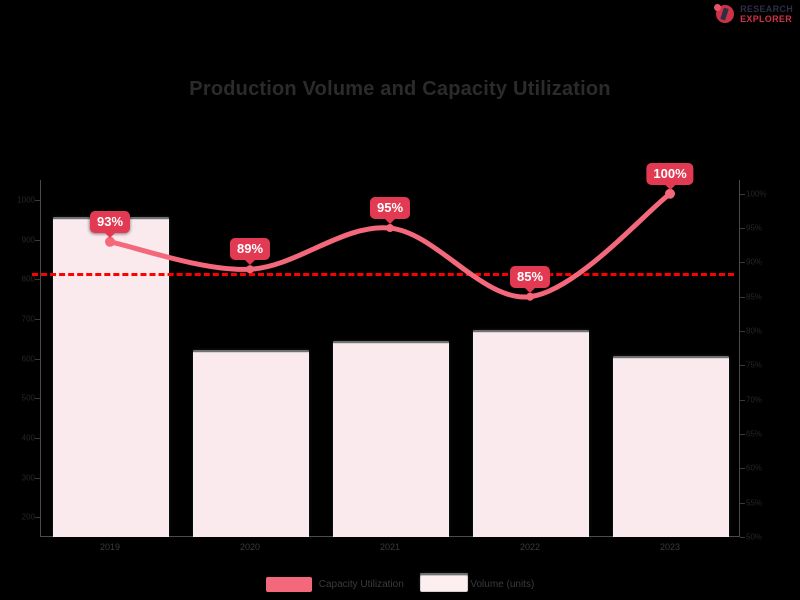 This screenshot has width=800, height=600. Describe the element at coordinates (288, 584) in the screenshot. I see `legend-swatch-line` at that location.